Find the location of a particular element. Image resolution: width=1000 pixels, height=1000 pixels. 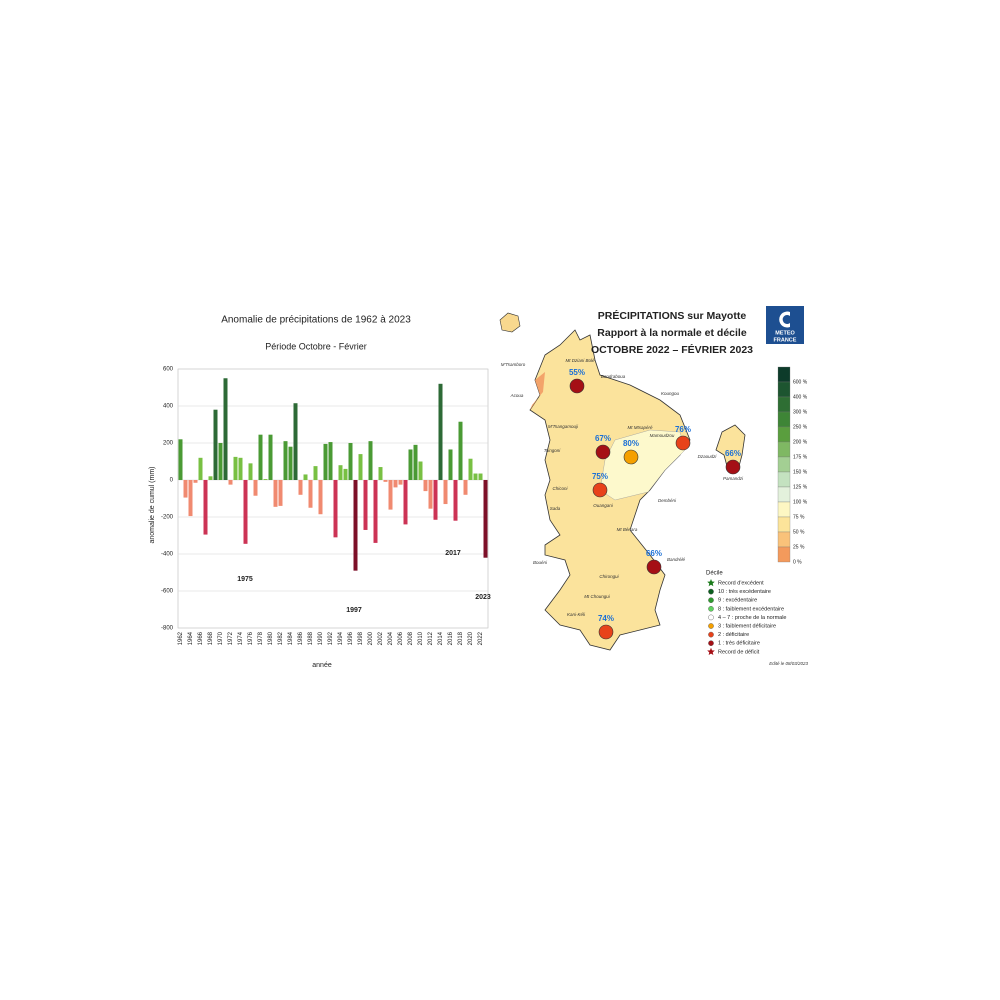

x-tick-label: 2012 is located at coordinates (431, 638).